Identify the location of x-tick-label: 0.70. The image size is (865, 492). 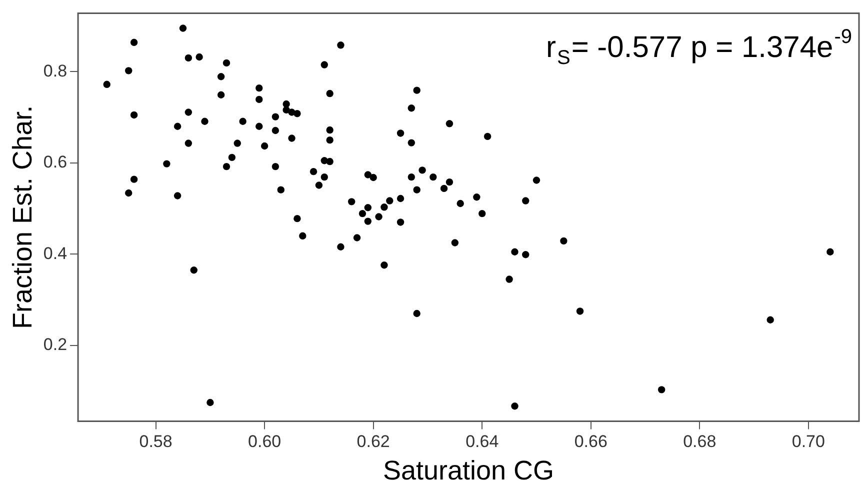
(808, 442).